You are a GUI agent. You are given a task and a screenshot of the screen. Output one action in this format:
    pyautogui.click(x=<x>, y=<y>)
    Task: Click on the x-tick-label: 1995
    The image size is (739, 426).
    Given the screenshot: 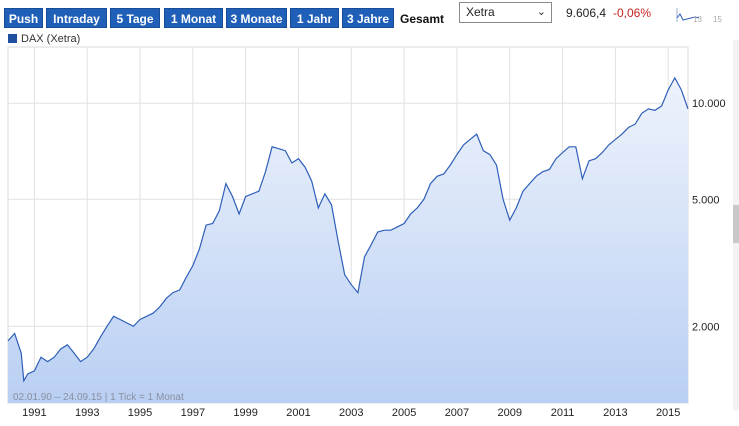 What is the action you would take?
    pyautogui.click(x=140, y=413)
    